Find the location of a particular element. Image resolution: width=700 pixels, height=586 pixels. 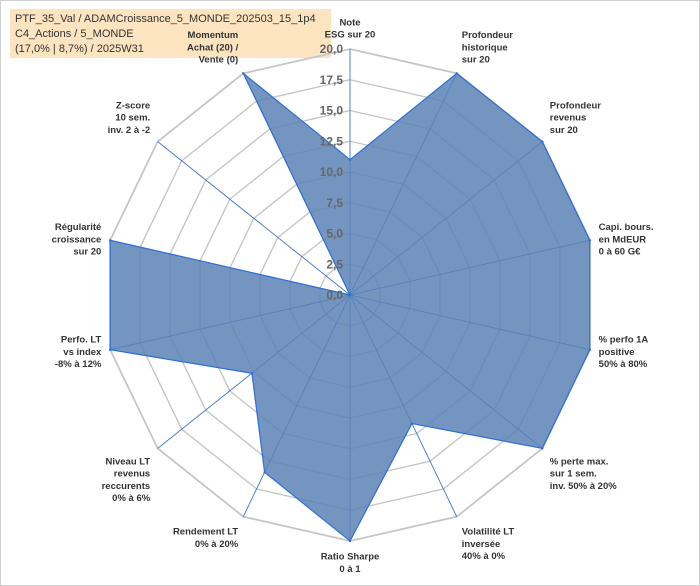

axis-label-0: Note ESG sur 20 is located at coordinates (350, 28).